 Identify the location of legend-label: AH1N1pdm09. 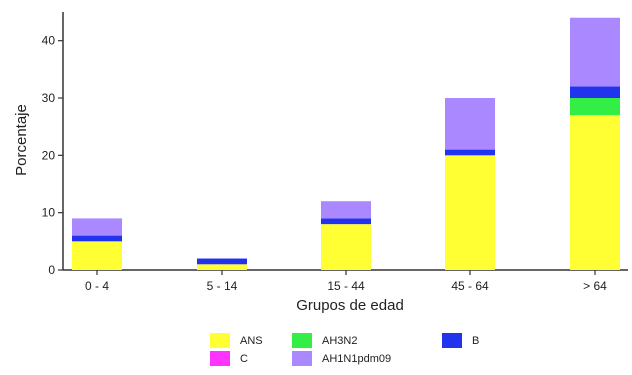
(356, 359).